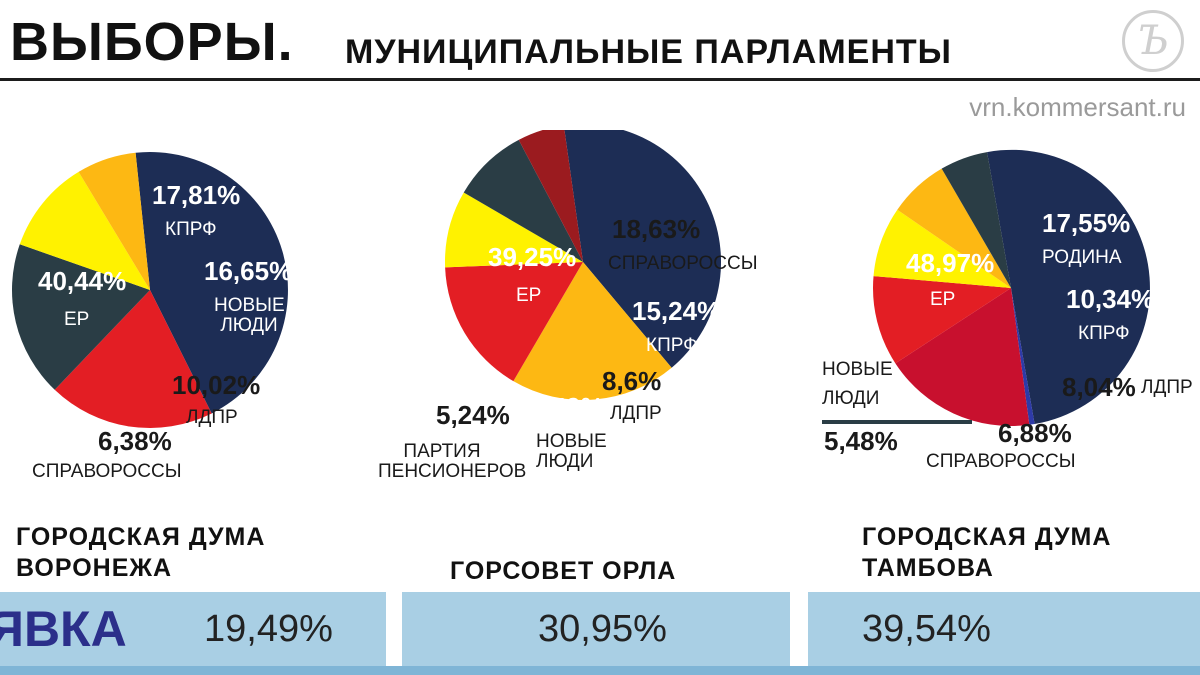 The image size is (1200, 675). I want to click on pie-slice-tmb-sr, so click(954, 228).